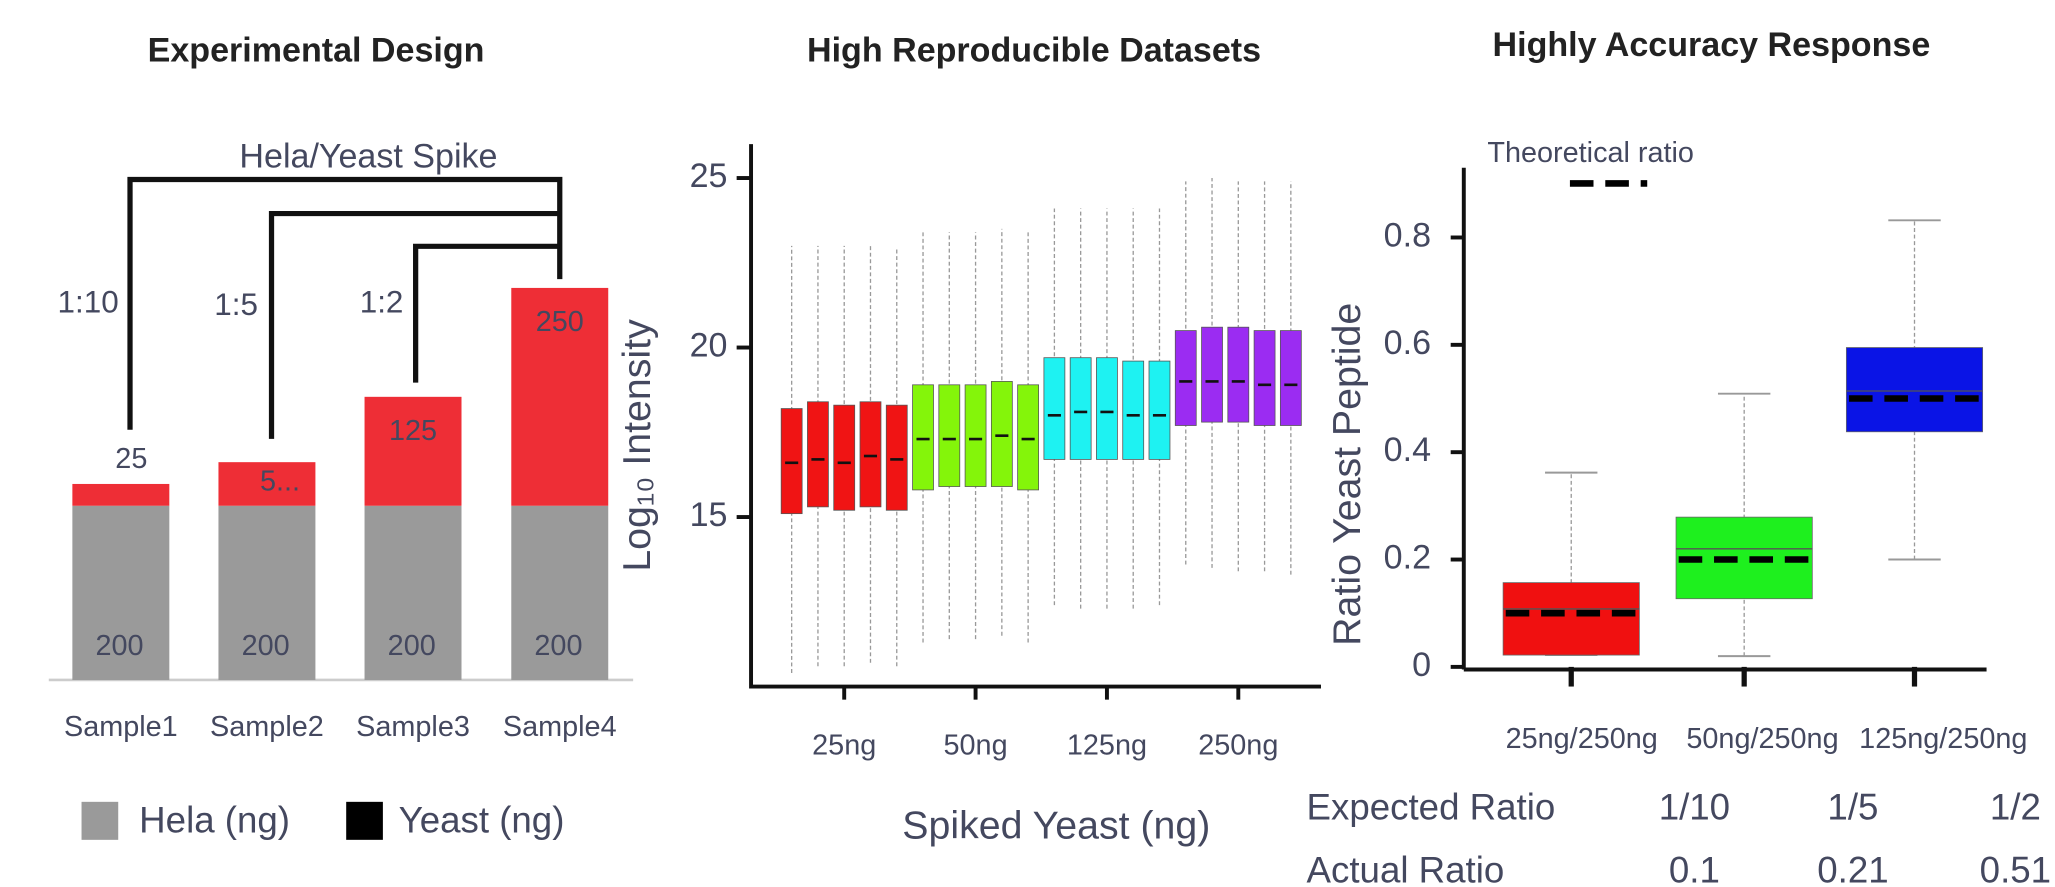  What do you see at coordinates (1406, 868) in the screenshot?
I see `table-row-label: Actual Ratio` at bounding box center [1406, 868].